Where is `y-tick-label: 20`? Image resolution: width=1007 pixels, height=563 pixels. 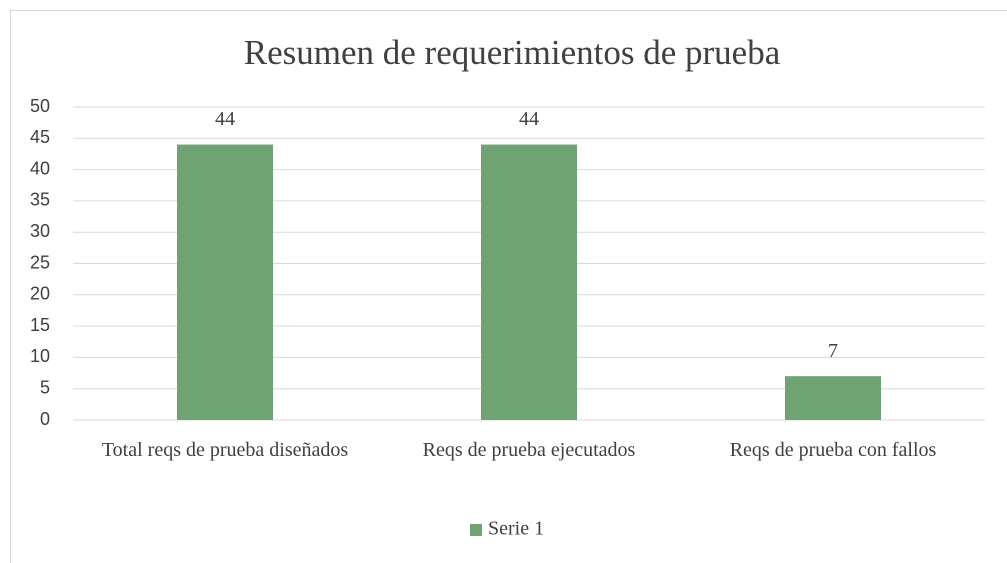 y-tick-label: 20 is located at coordinates (40, 294).